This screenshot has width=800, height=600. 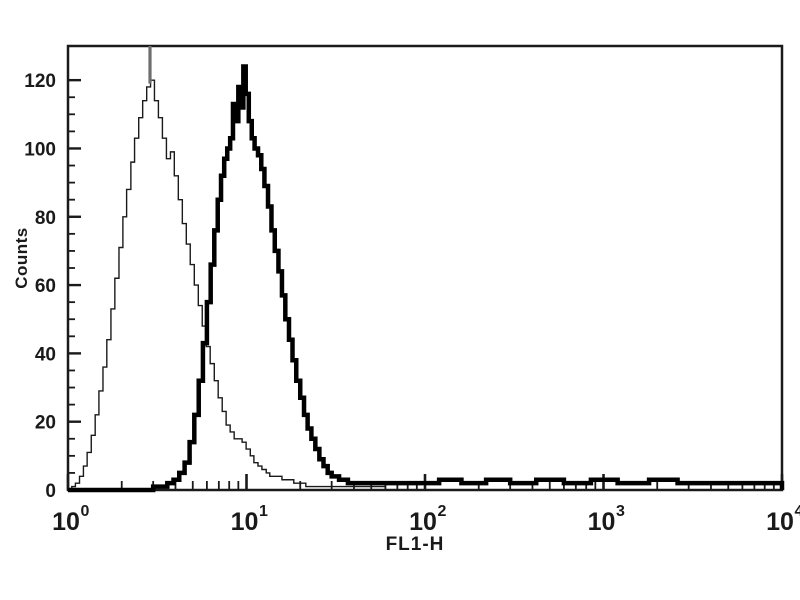 I want to click on x-tick-exponent: 0, so click(x=85, y=511).